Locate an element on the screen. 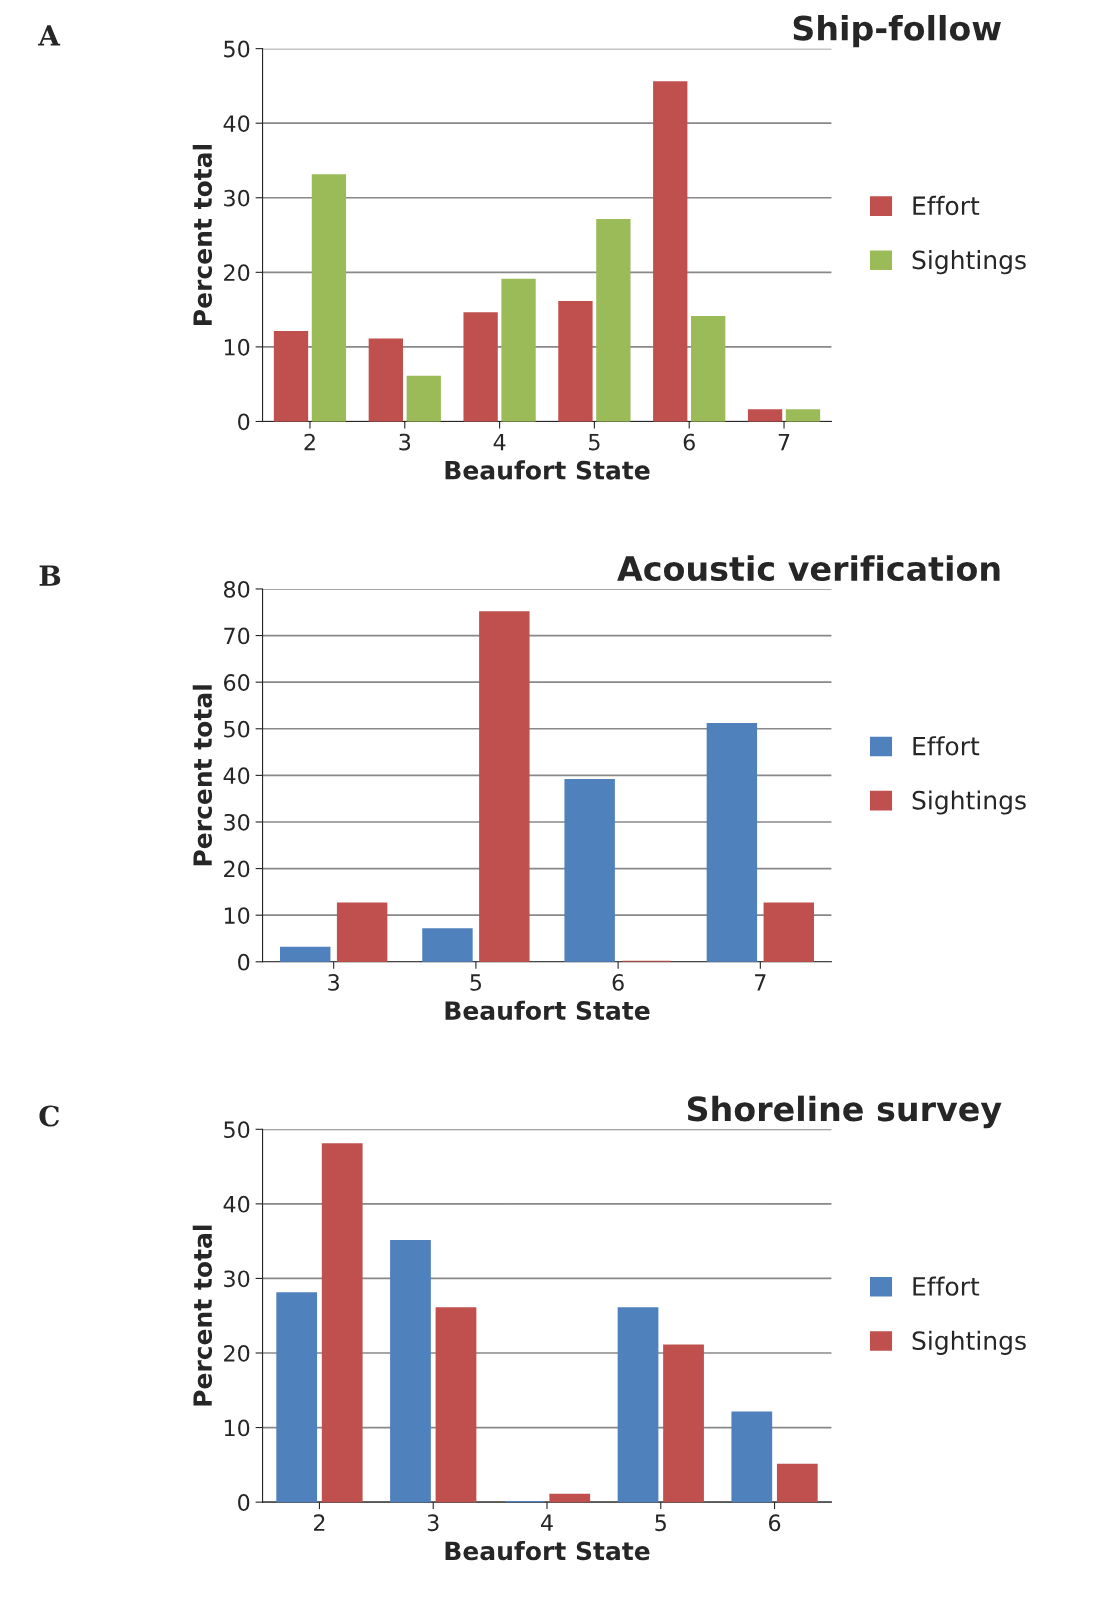 This screenshot has width=1094, height=1621. y-tick-label: 60 is located at coordinates (237, 682).